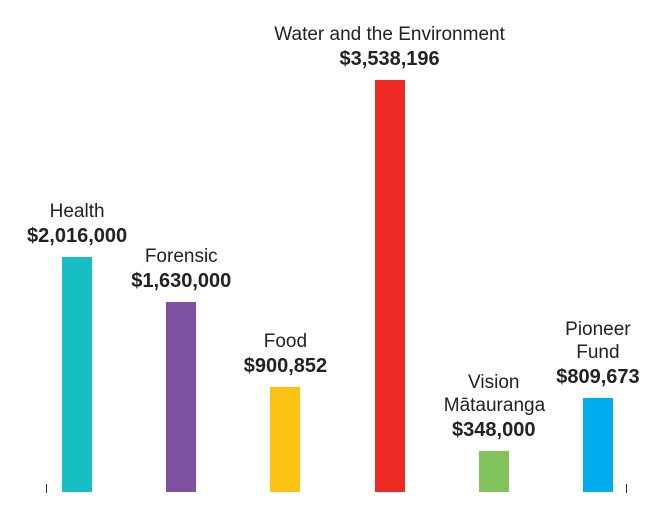 The image size is (668, 520). Describe the element at coordinates (181, 281) in the screenshot. I see `value-label: $1,630,000` at that location.